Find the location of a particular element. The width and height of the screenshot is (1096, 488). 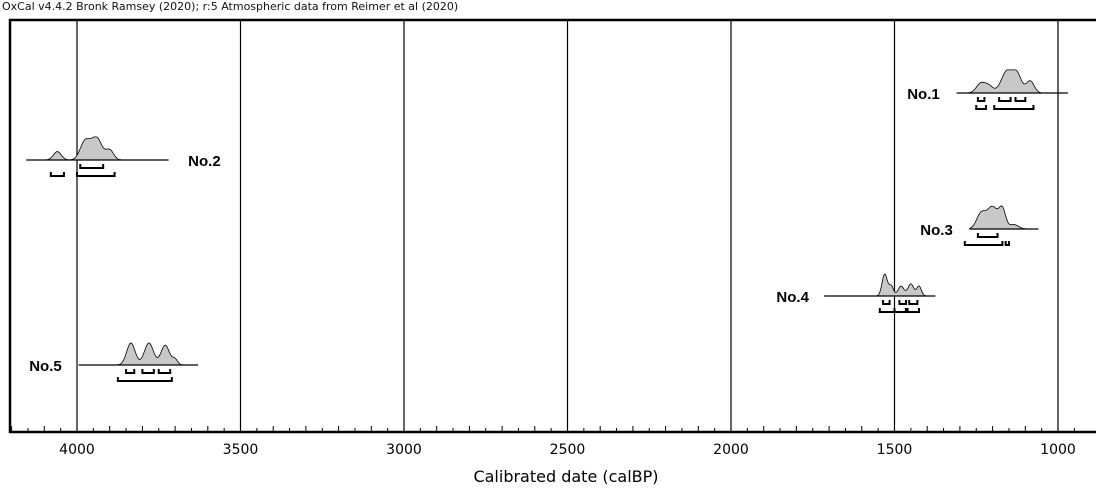

sample-no3: No.3 is located at coordinates (979, 225).